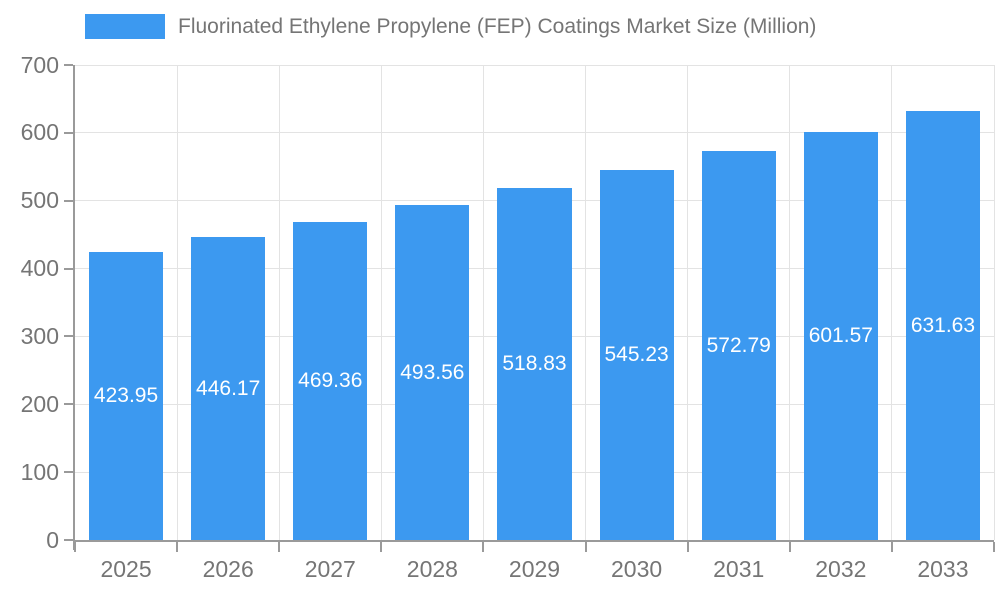  Describe the element at coordinates (841, 569) in the screenshot. I see `x-axis-label-2032: 2032` at that location.